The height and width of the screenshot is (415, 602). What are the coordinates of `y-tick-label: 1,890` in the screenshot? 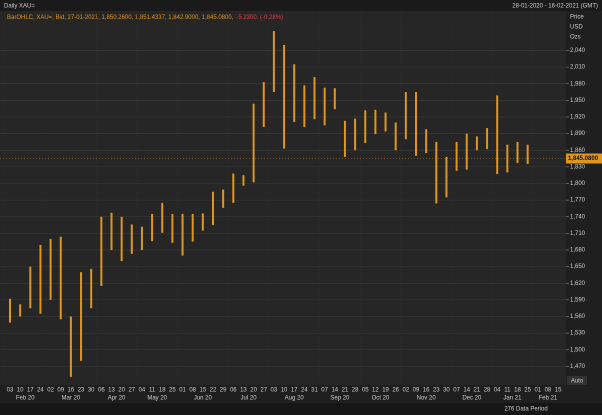 It's located at (578, 134).